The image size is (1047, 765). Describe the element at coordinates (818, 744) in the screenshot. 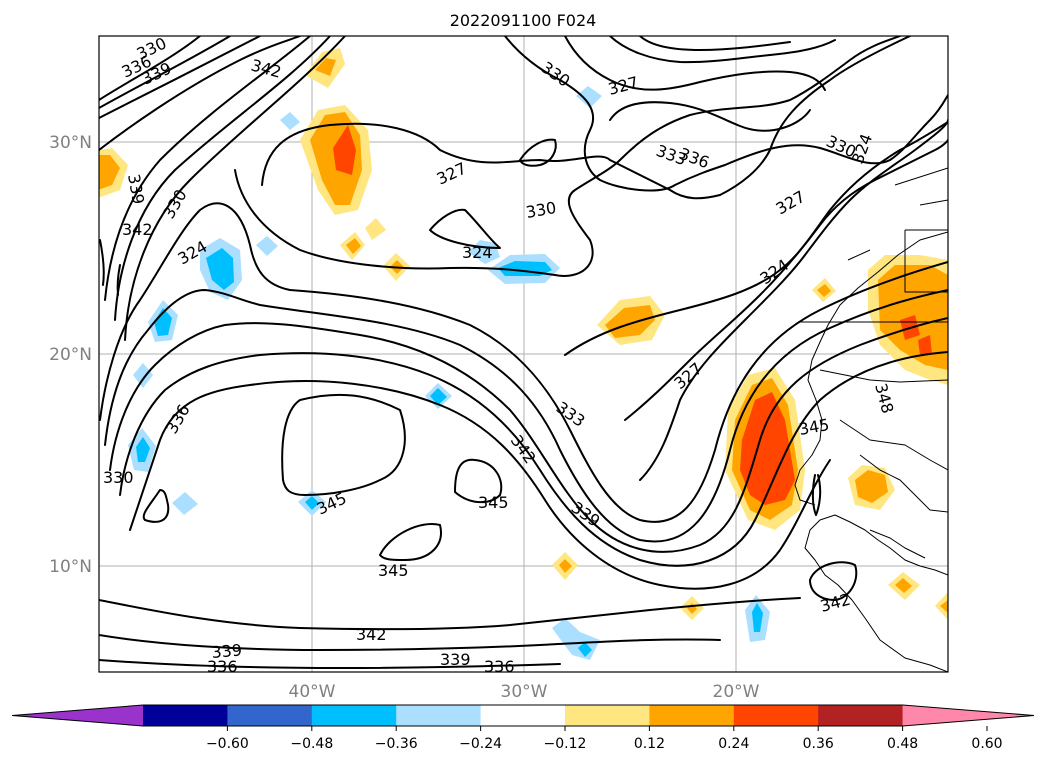

I see `colorbar-tick-label: 0.36` at that location.